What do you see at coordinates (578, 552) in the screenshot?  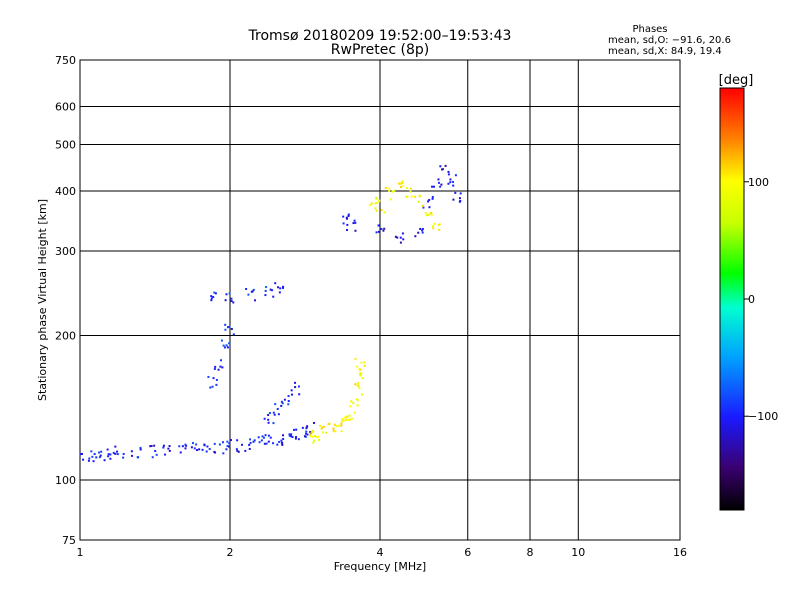 I see `x-tick-label: 10` at bounding box center [578, 552].